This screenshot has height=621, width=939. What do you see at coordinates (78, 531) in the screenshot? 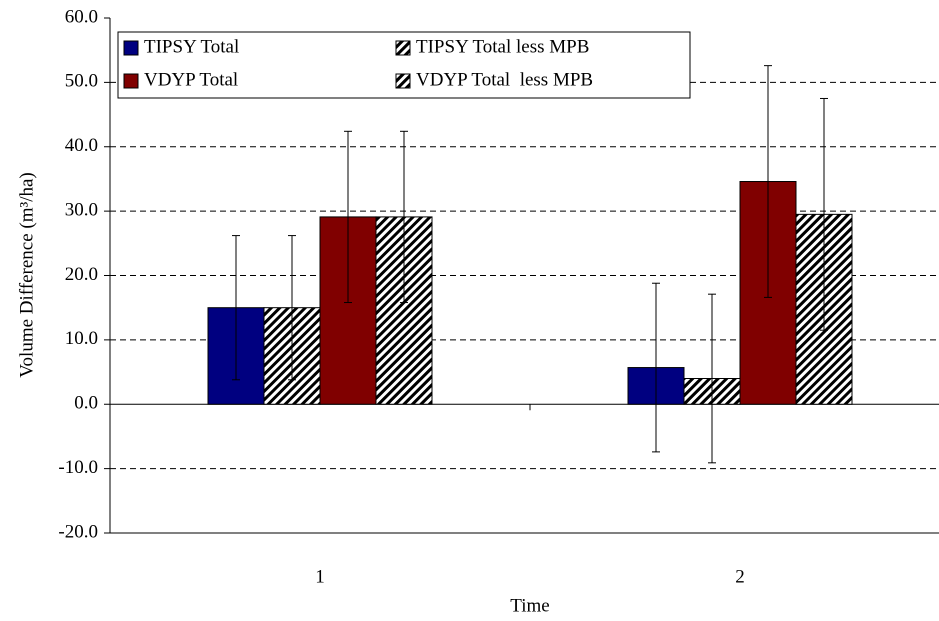
I see `y-tick-label: -20.0` at bounding box center [78, 531].